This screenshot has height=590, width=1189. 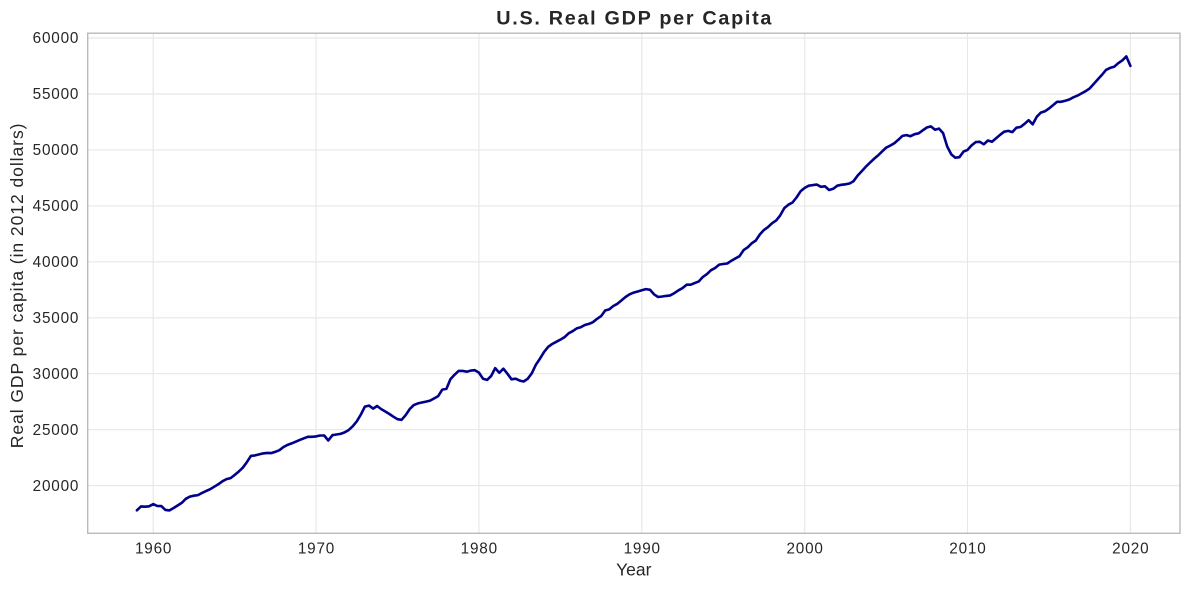 What do you see at coordinates (967, 549) in the screenshot?
I see `svg-text: 2010` at bounding box center [967, 549].